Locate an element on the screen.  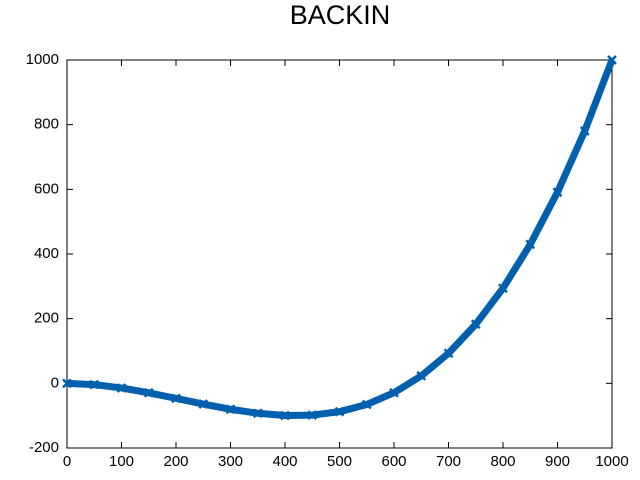
y-tick-label: 400 is located at coordinates (46, 253).